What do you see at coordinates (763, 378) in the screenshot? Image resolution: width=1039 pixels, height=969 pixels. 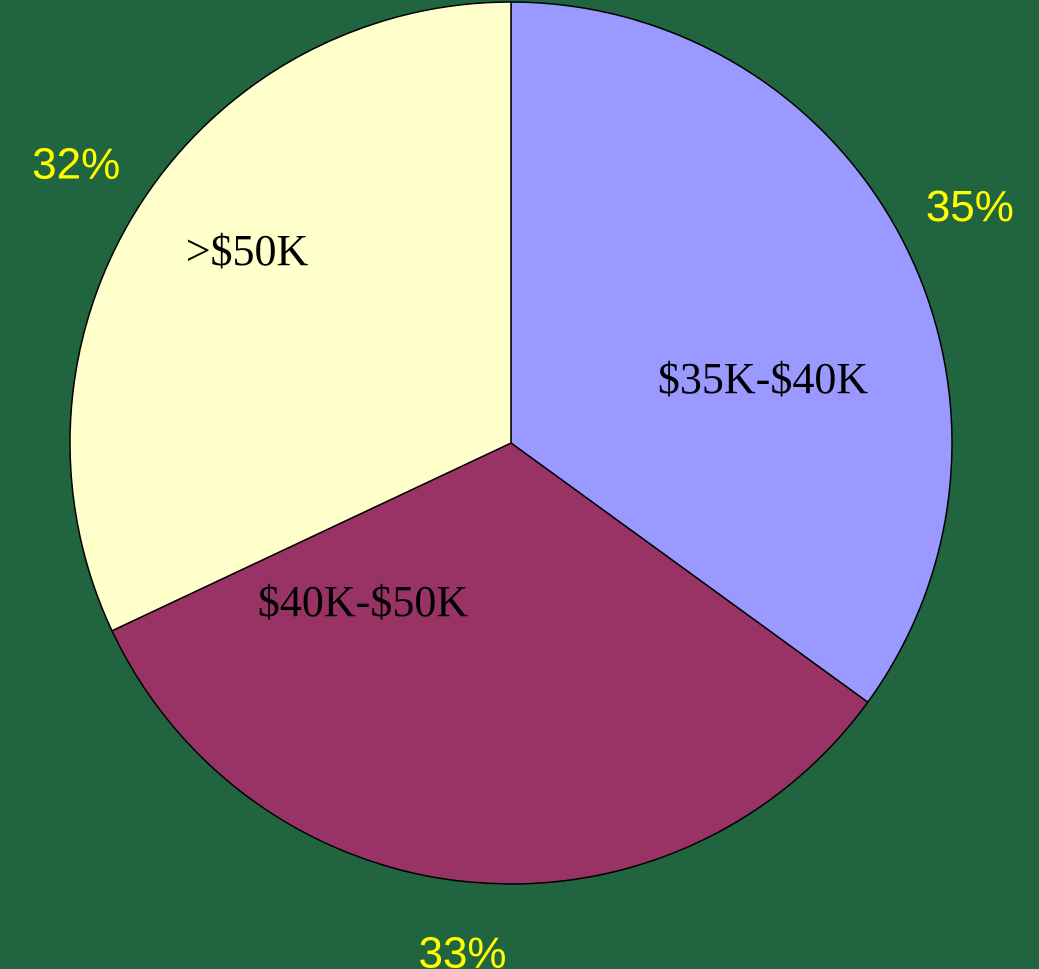 I see `slice-label: $35K-$40K` at bounding box center [763, 378].